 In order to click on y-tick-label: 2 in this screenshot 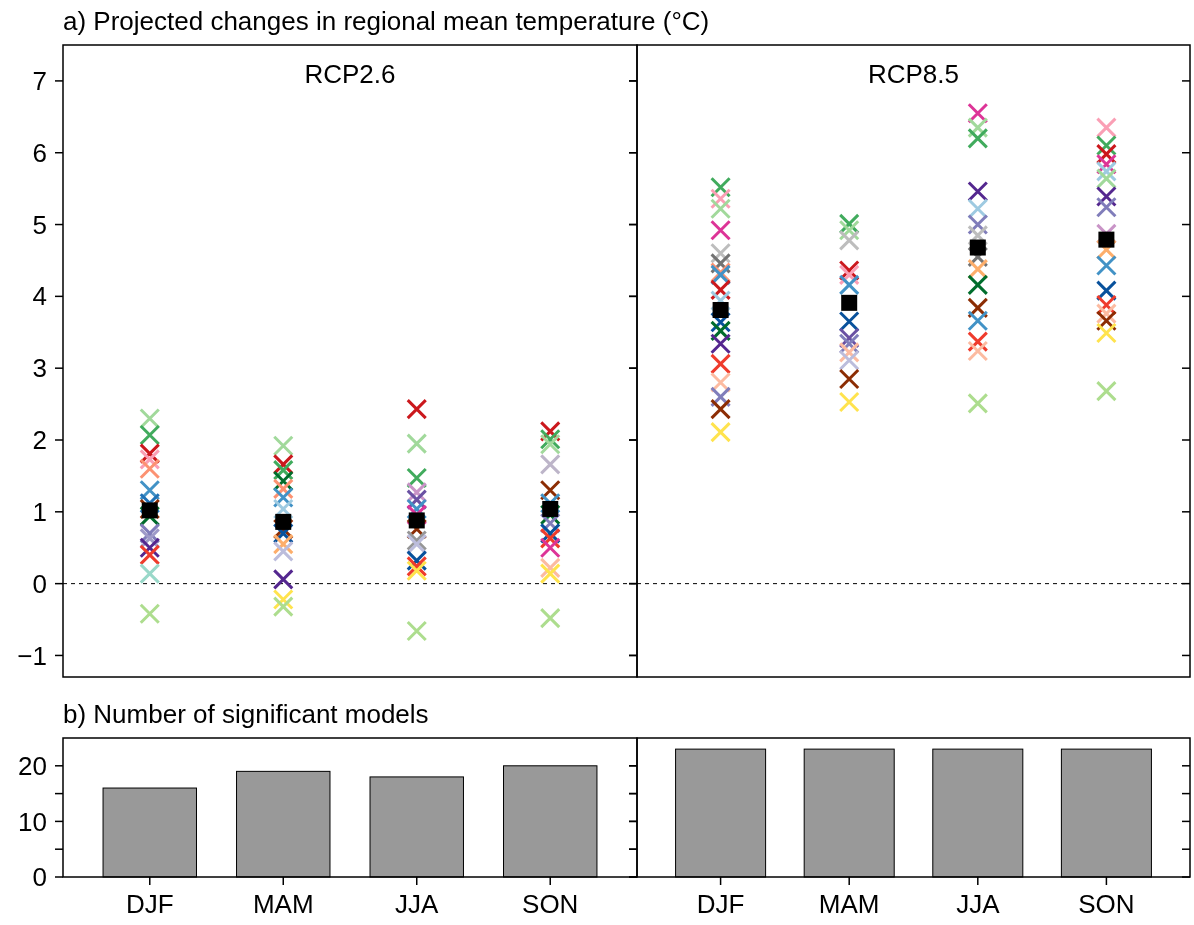, I will do `click(39, 440)`.